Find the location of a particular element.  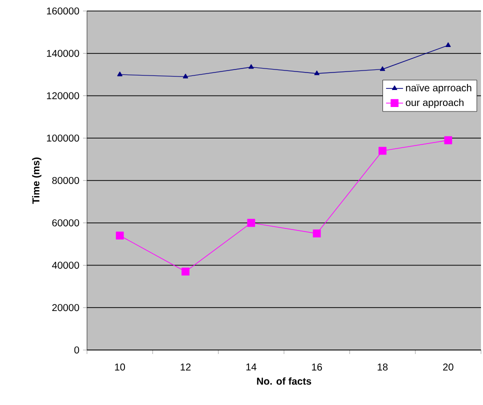

y-tick-label: 160000 is located at coordinates (63, 11).